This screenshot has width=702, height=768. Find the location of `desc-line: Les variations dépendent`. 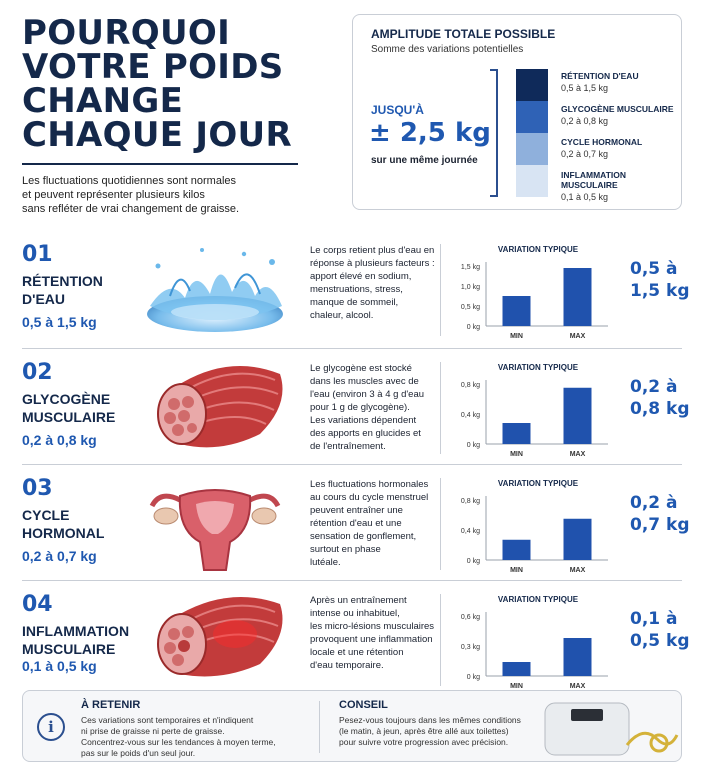

desc-line: Les variations dépendent is located at coordinates (363, 420).